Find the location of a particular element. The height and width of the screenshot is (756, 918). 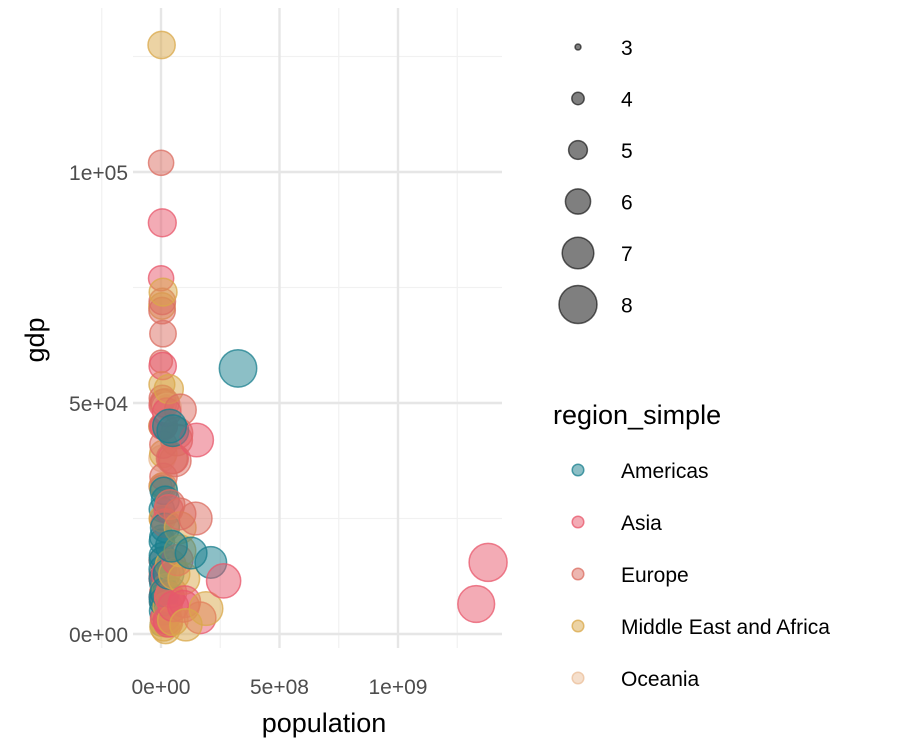

y-tick-labels: 0e+00 5e+04 1e+05 is located at coordinates (98, 404).